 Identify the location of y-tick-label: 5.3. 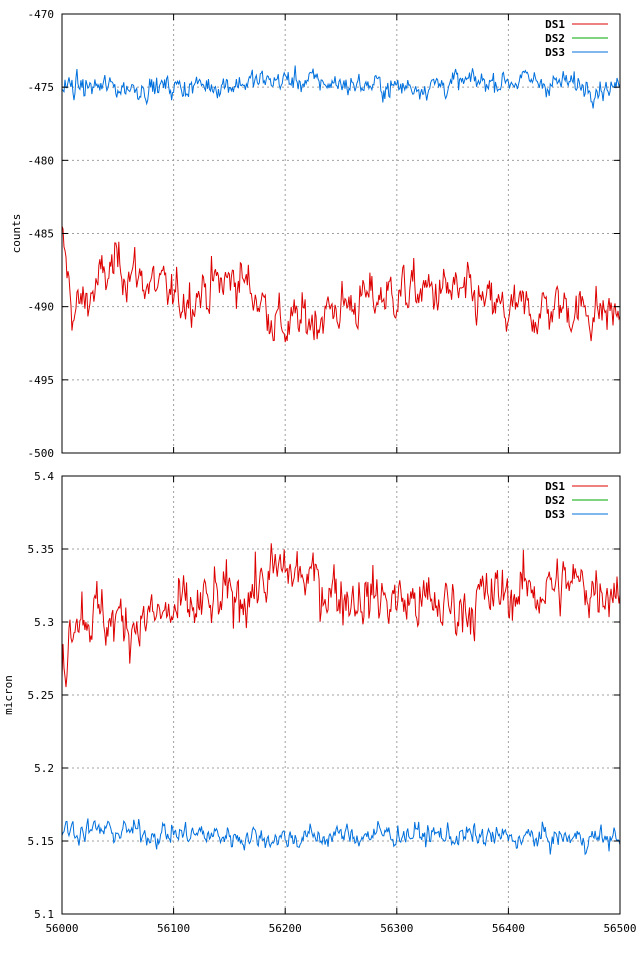
(44, 622).